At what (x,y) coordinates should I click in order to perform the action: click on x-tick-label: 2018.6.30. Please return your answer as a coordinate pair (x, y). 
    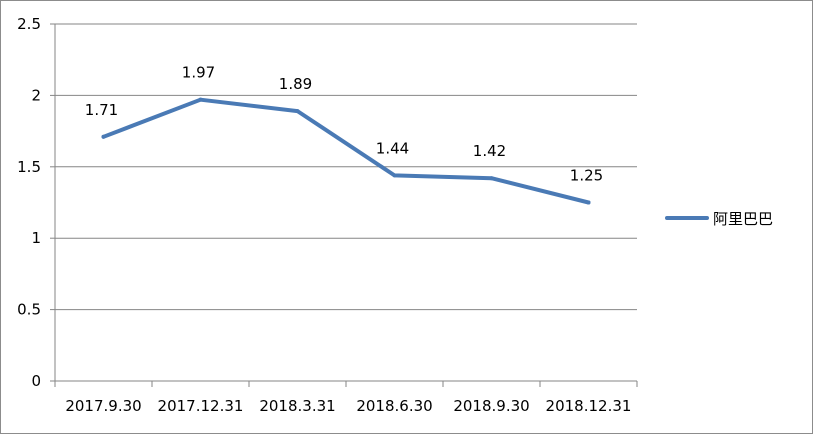
    Looking at the image, I should click on (394, 406).